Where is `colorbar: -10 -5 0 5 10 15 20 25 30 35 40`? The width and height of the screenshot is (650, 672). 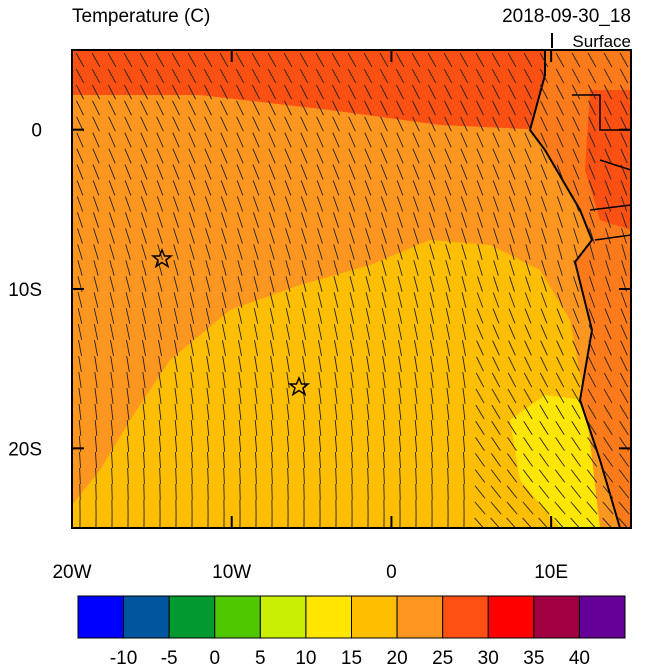 colorbar: -10 -5 0 5 10 15 20 25 30 35 40 is located at coordinates (351, 631).